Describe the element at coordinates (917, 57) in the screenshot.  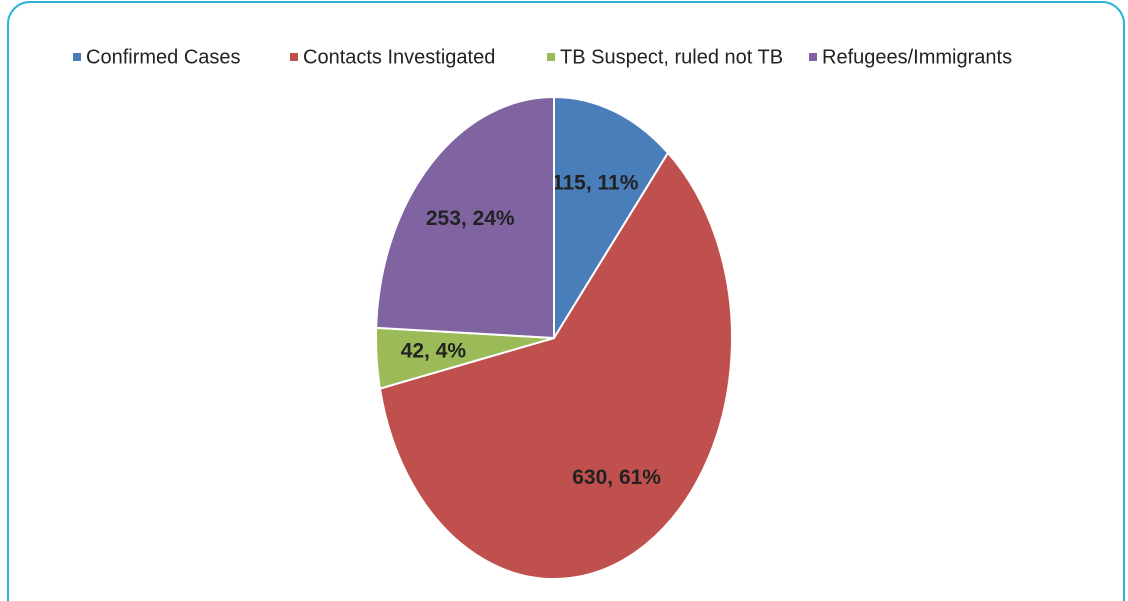
I see `legend-label: Refugees/Immigrants` at that location.